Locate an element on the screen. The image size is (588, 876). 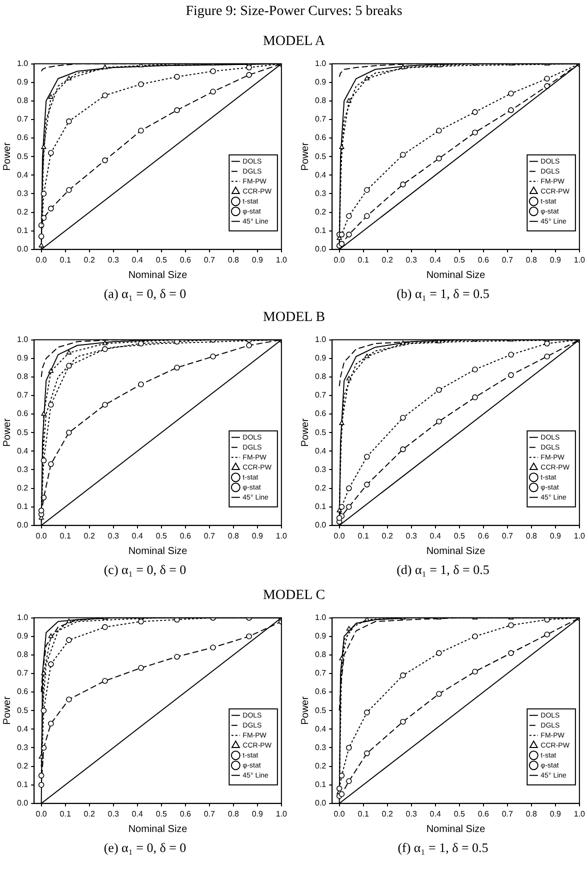
x-axis-title: Nominal Size is located at coordinates (456, 275).